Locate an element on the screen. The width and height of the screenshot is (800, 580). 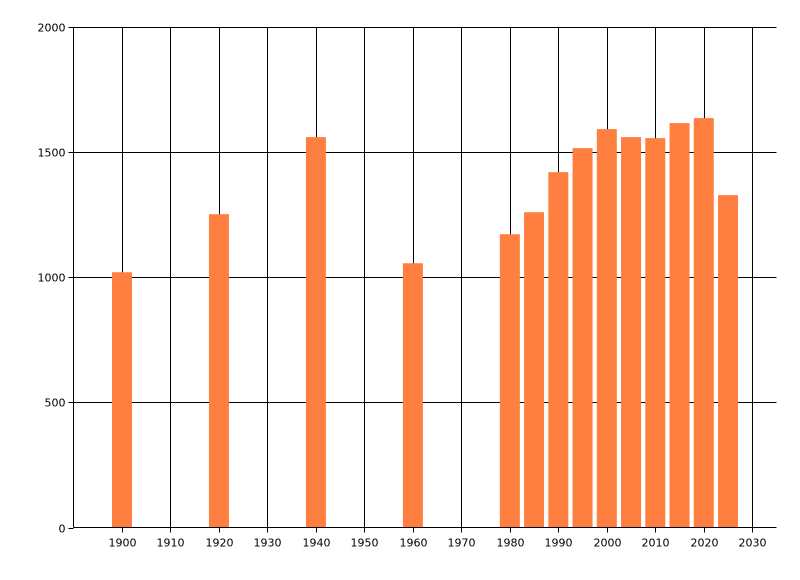
bar-1920 is located at coordinates (218, 371).